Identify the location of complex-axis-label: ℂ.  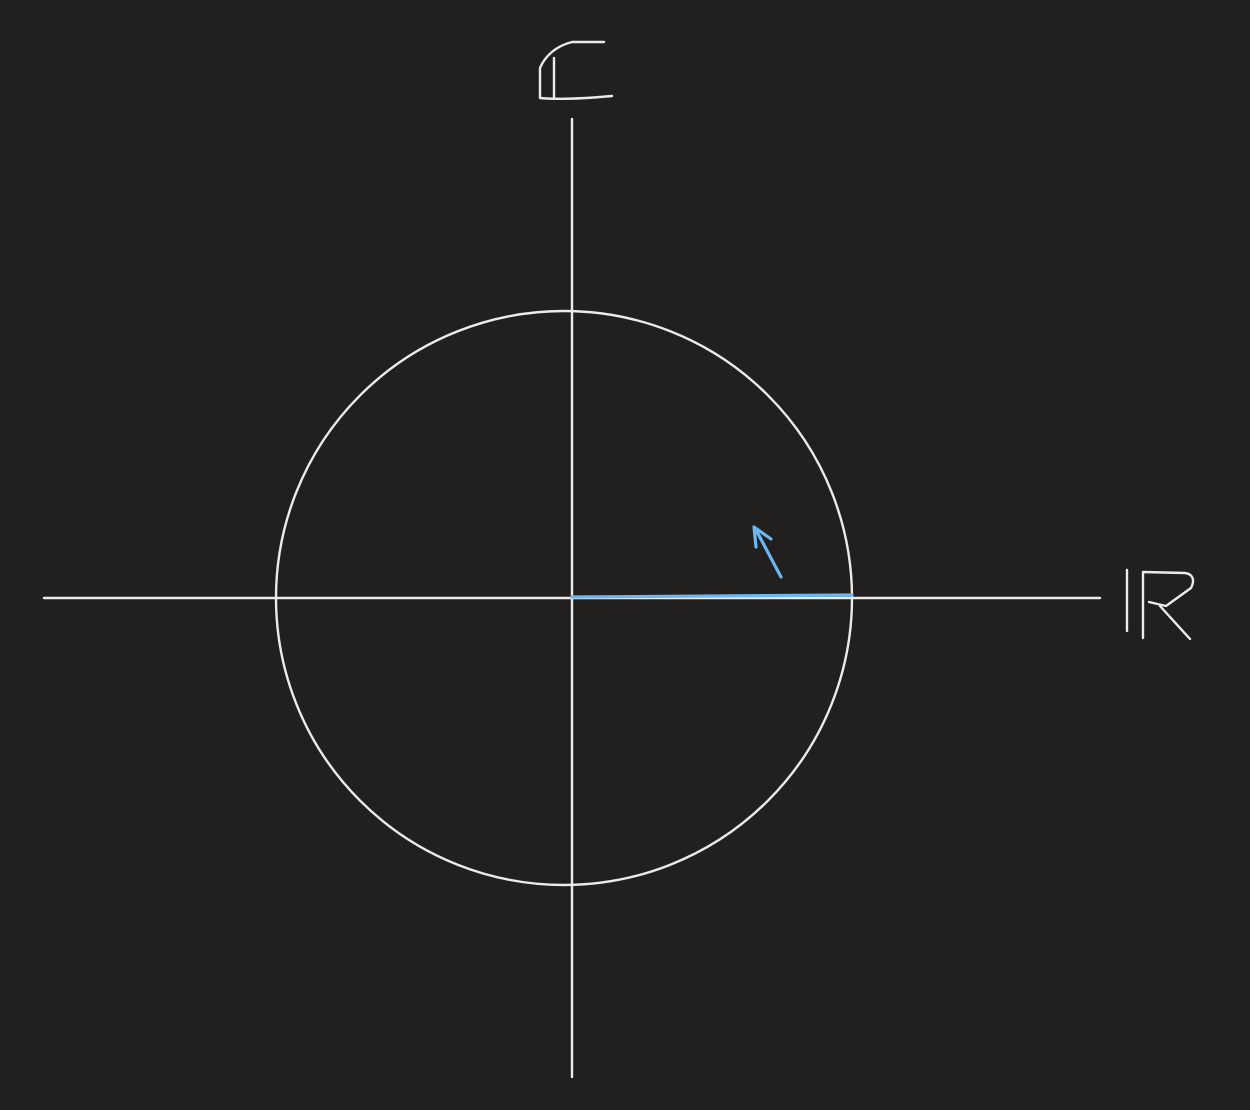
(576, 70).